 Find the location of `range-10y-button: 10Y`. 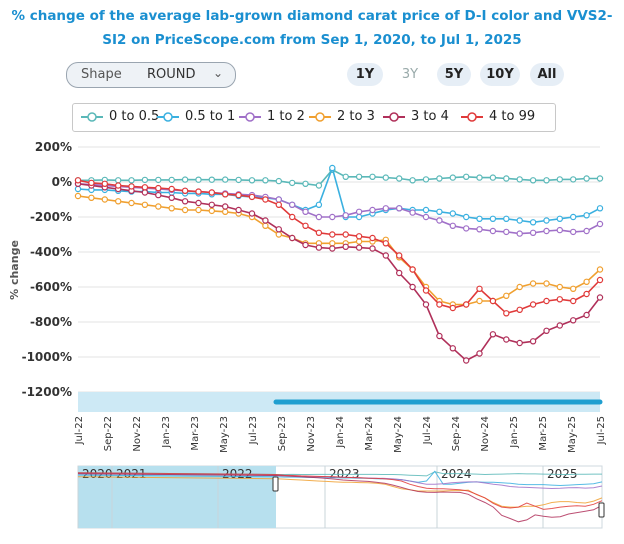

range-10y-button: 10Y is located at coordinates (500, 74).